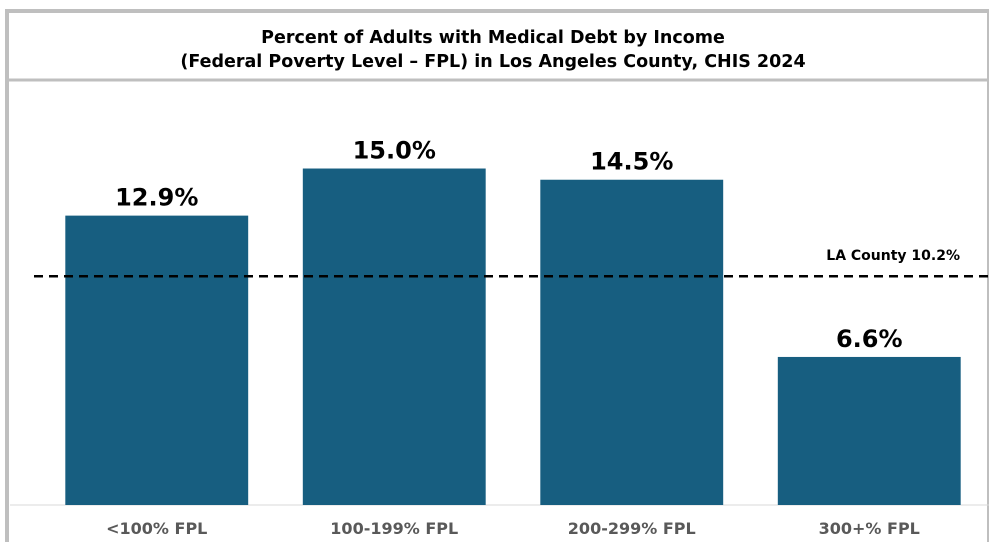 This screenshot has width=989, height=542. What do you see at coordinates (632, 528) in the screenshot?
I see `category-label-3: 200-299% FPL` at bounding box center [632, 528].